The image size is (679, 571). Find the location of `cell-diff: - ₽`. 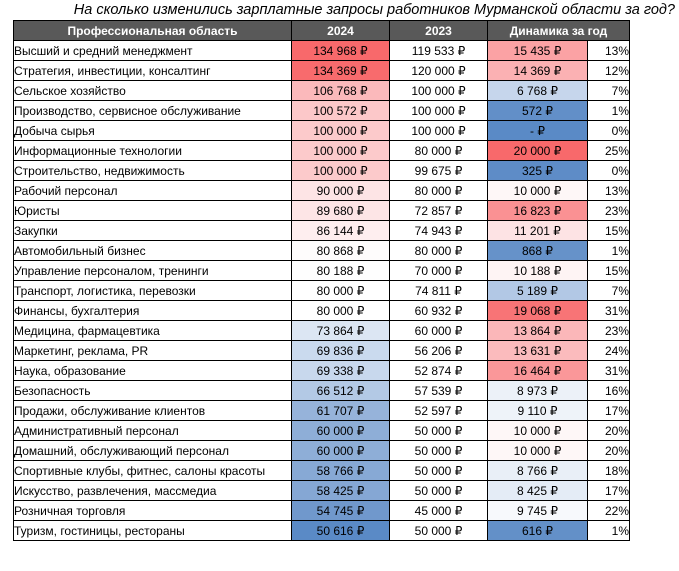

cell-diff: - ₽ is located at coordinates (537, 130).